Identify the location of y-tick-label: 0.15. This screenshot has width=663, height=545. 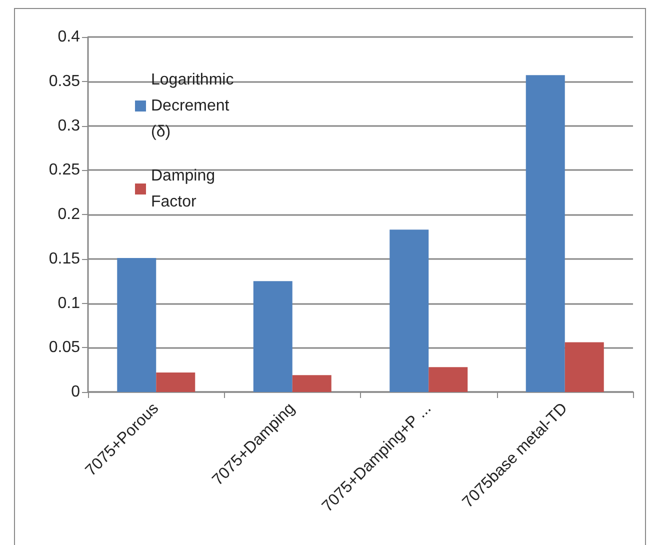
(64, 259).